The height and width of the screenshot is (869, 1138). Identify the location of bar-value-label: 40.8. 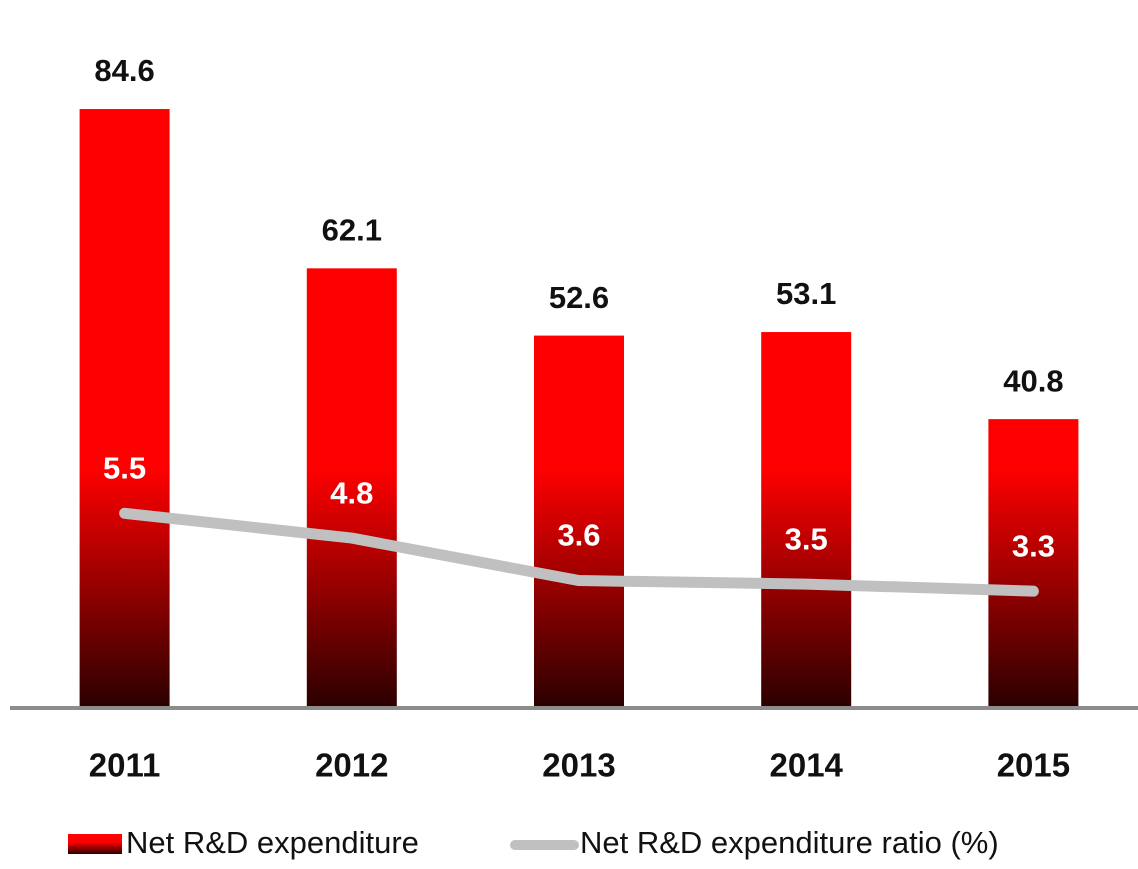
(1033, 380).